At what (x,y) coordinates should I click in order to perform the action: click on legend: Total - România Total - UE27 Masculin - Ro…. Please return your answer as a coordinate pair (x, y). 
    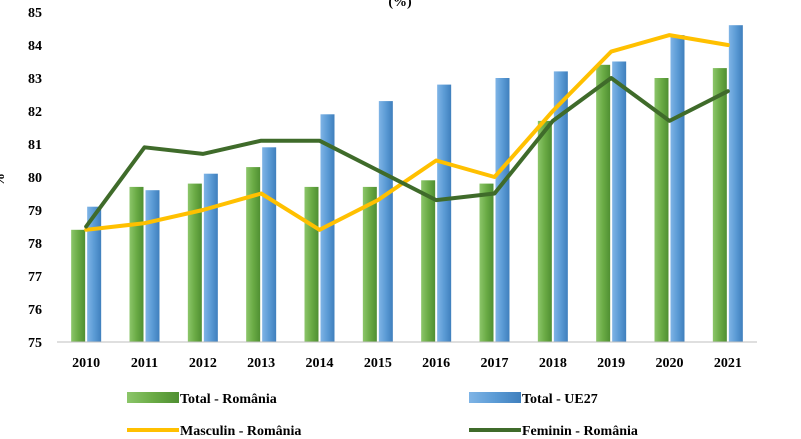
    Looking at the image, I should click on (382, 415).